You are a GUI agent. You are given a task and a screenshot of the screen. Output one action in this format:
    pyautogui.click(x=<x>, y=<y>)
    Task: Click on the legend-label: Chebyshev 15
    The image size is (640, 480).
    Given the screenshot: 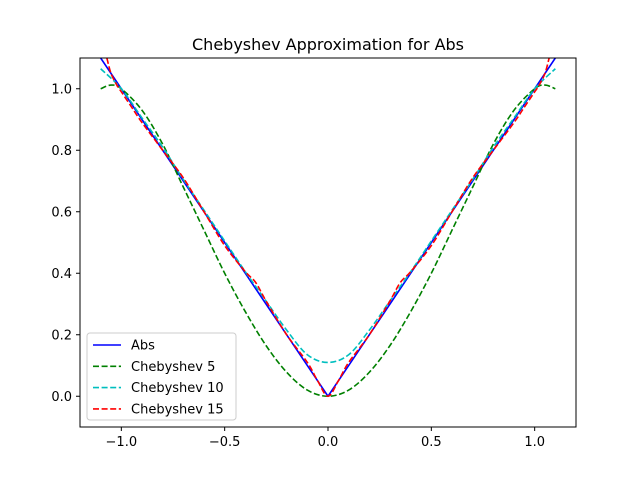 What is the action you would take?
    pyautogui.click(x=177, y=409)
    